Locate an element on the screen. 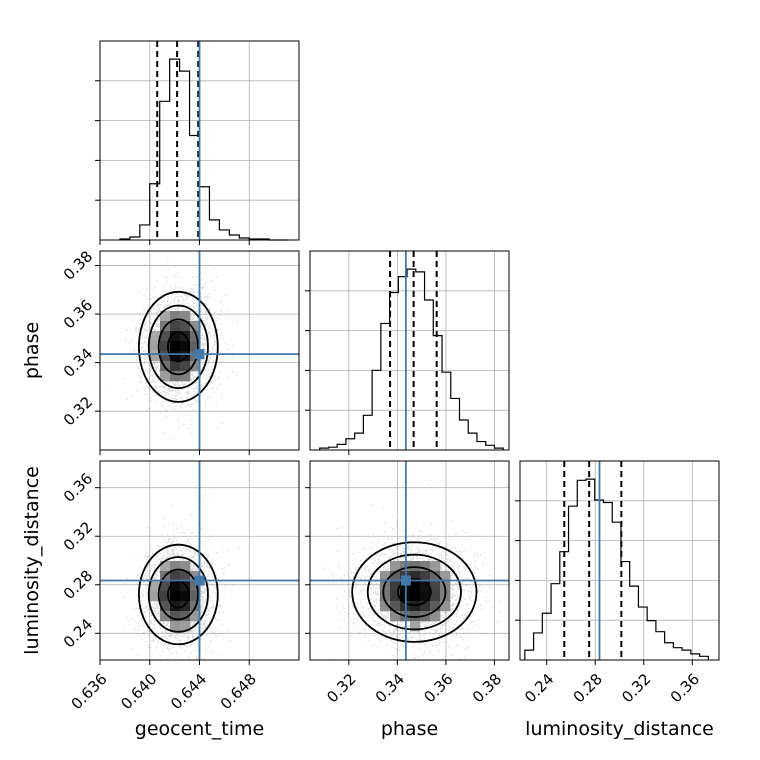 Image resolution: width=760 pixels, height=760 pixels. x-axis-title-geocent_time: geocent_time is located at coordinates (199, 729).